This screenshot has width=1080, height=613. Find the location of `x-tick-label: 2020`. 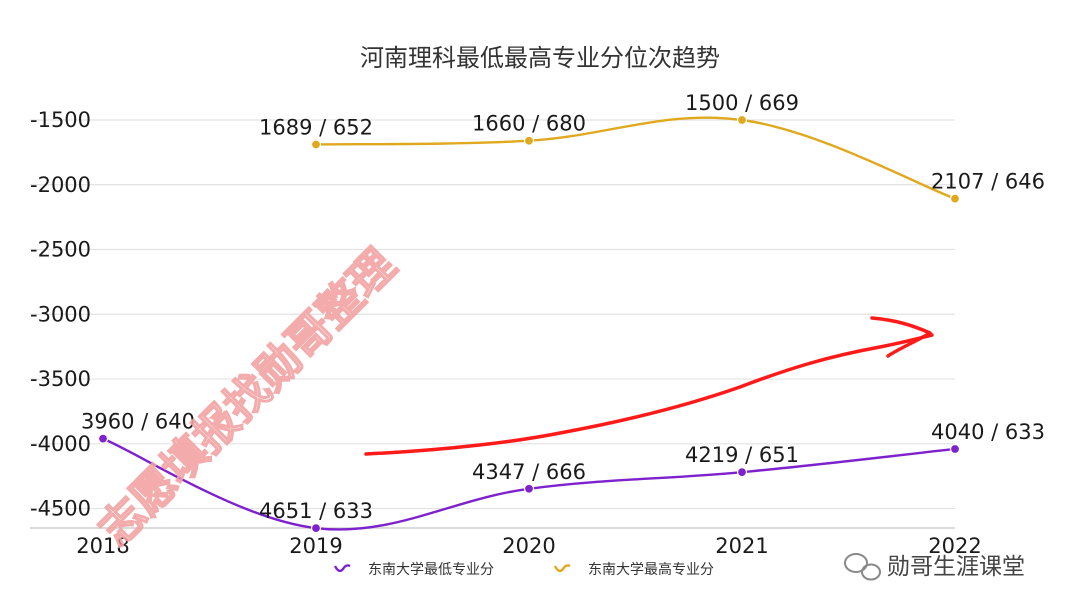

x-tick-label: 2020 is located at coordinates (528, 546).